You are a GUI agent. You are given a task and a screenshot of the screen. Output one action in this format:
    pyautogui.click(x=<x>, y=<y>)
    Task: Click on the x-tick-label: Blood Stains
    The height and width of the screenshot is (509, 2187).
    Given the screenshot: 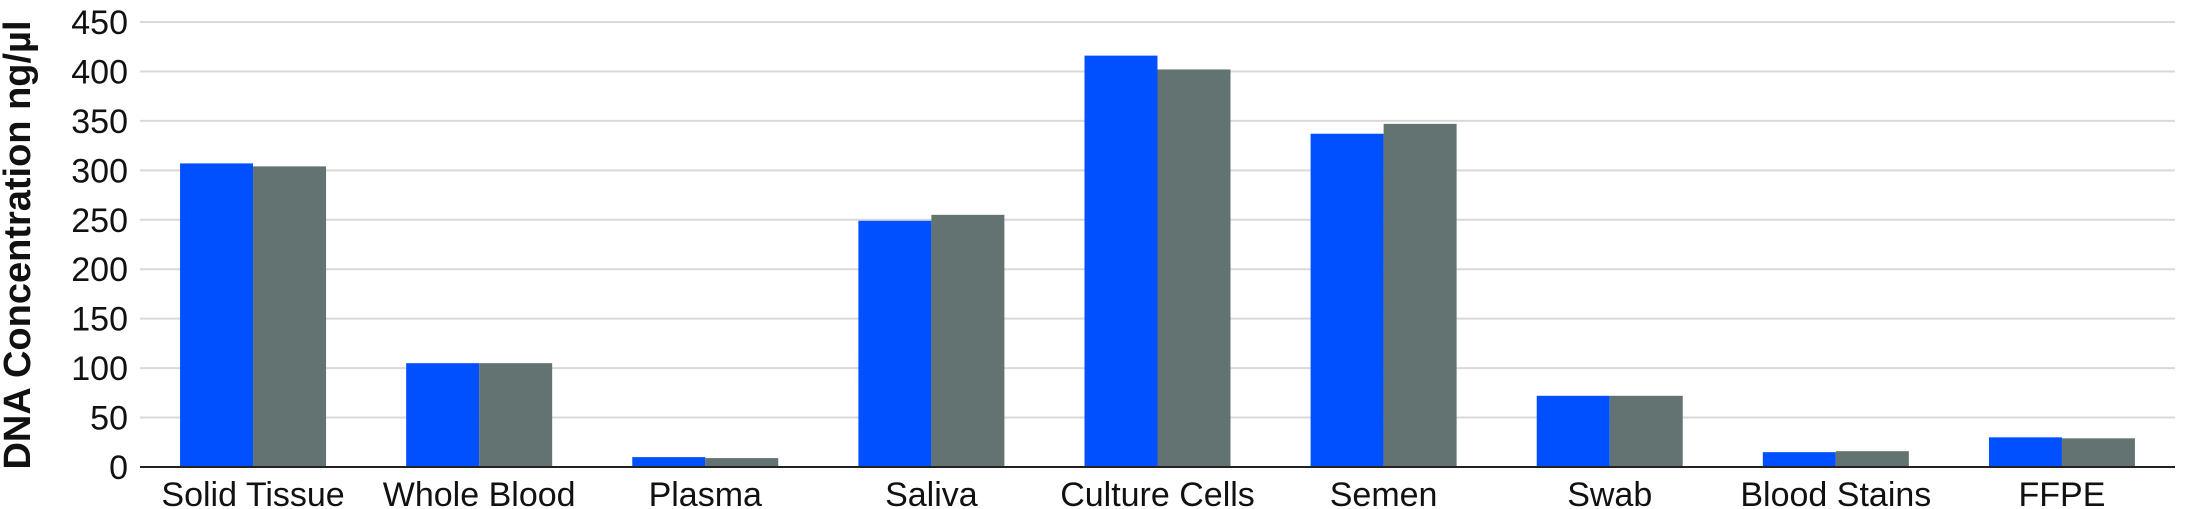 What is the action you would take?
    pyautogui.click(x=1835, y=492)
    